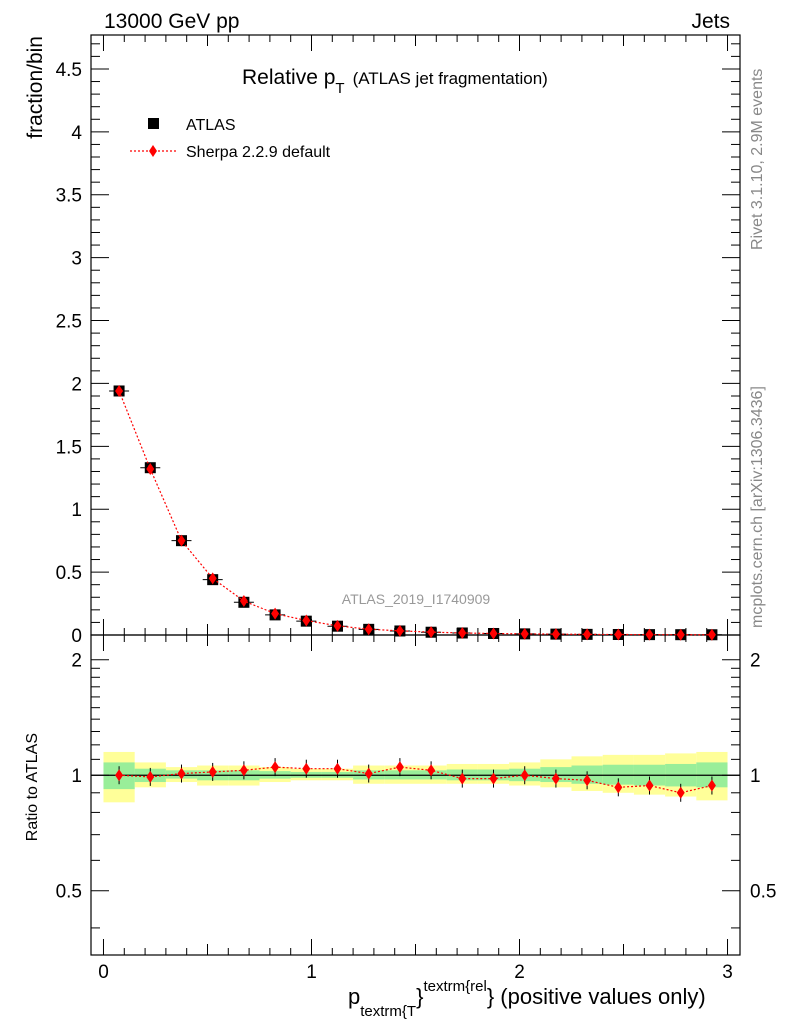 The height and width of the screenshot is (1024, 786). I want to click on x-axis-label-brace1: }, so click(419, 996).